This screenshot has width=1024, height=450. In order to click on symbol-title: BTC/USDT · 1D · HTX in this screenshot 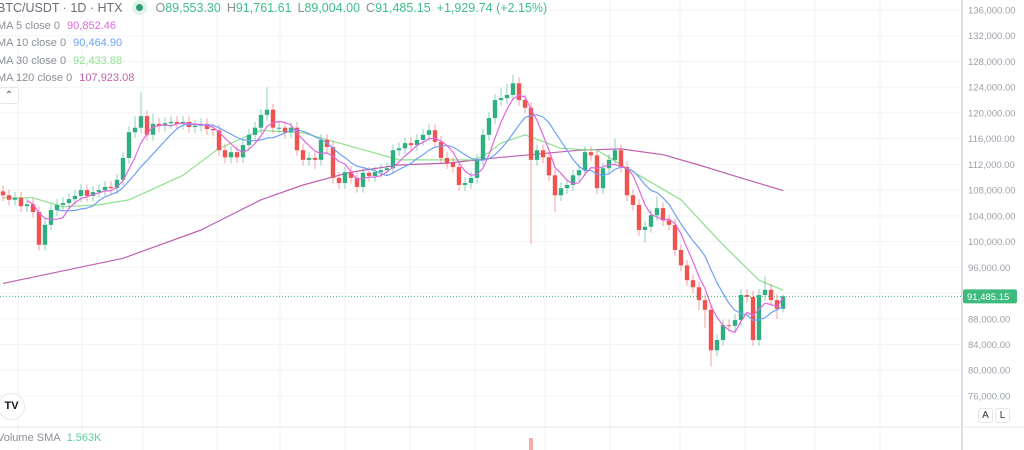, I will do `click(61, 8)`.